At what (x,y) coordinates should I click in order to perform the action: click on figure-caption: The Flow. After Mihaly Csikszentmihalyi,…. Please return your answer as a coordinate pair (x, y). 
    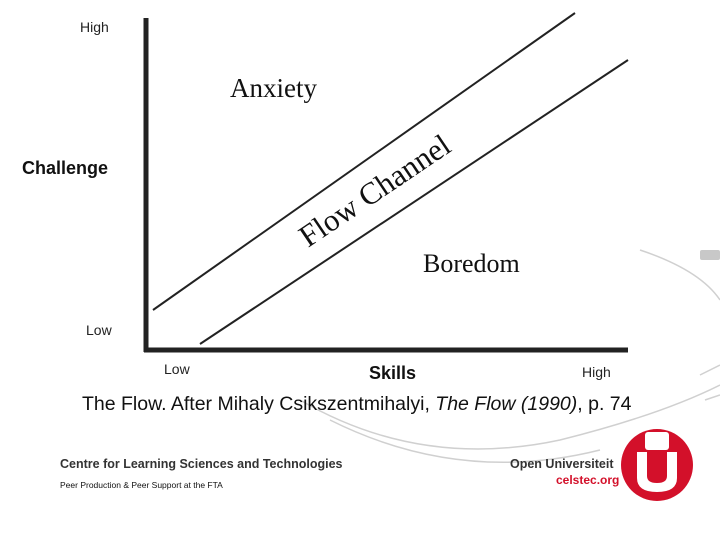
    Looking at the image, I should click on (356, 404).